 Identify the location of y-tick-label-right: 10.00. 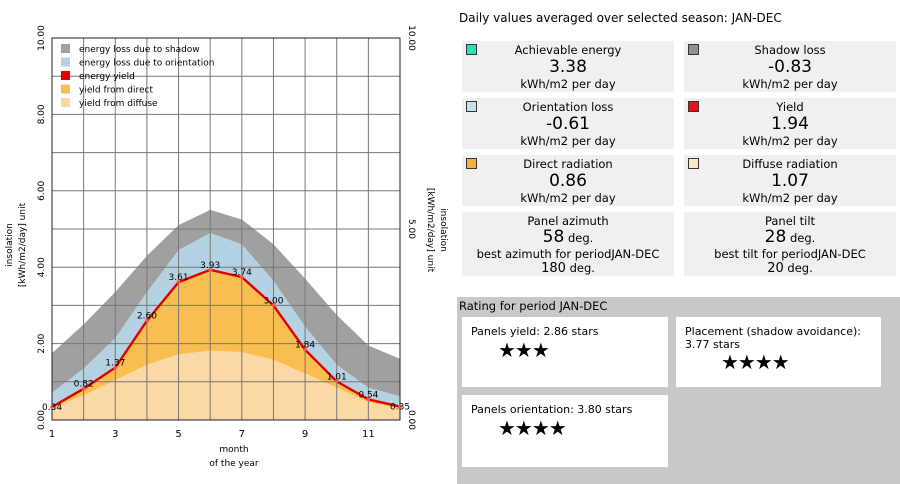
(411, 38).